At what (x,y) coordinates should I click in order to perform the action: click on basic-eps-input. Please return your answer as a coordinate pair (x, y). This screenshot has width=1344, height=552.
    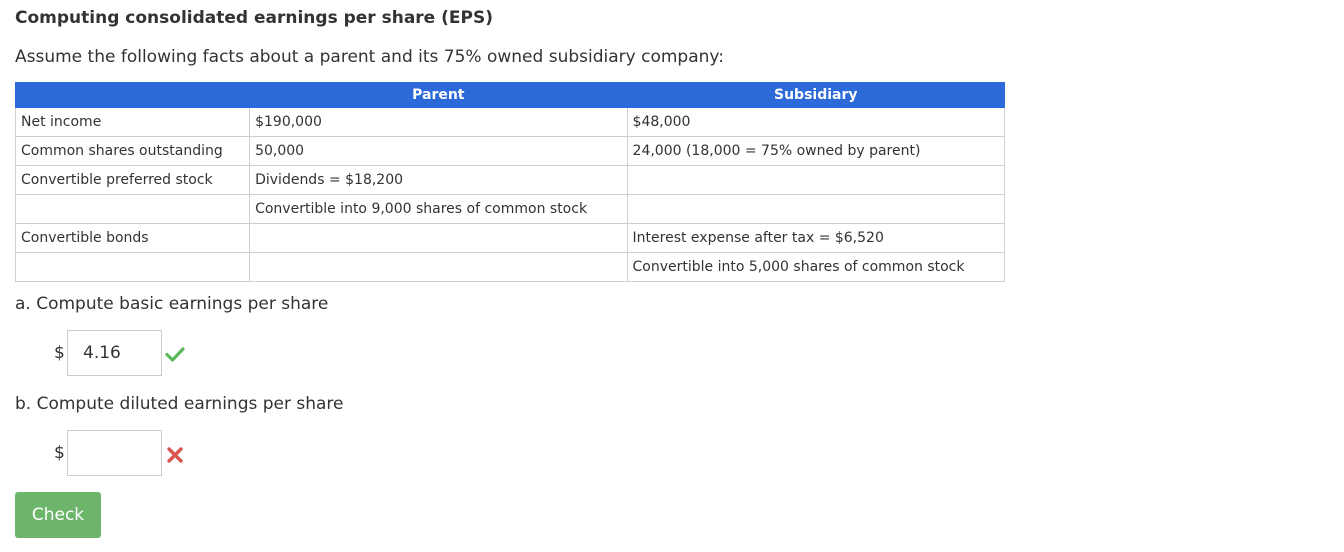
    Looking at the image, I should click on (114, 353).